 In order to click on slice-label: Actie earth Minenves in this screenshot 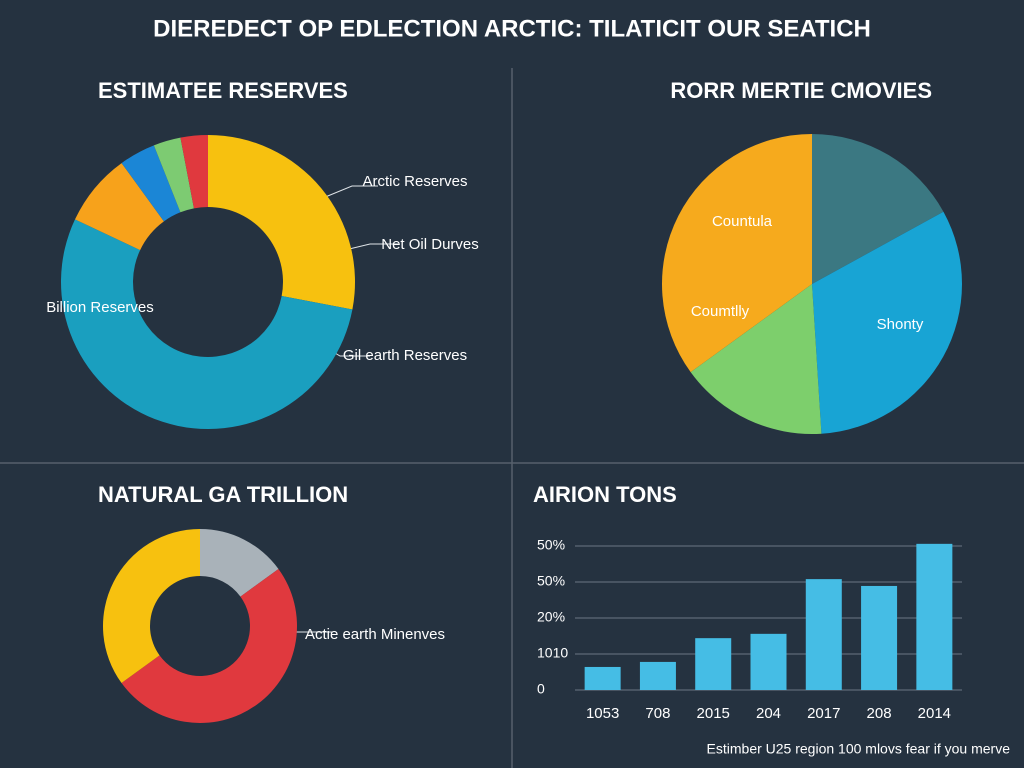, I will do `click(375, 634)`.